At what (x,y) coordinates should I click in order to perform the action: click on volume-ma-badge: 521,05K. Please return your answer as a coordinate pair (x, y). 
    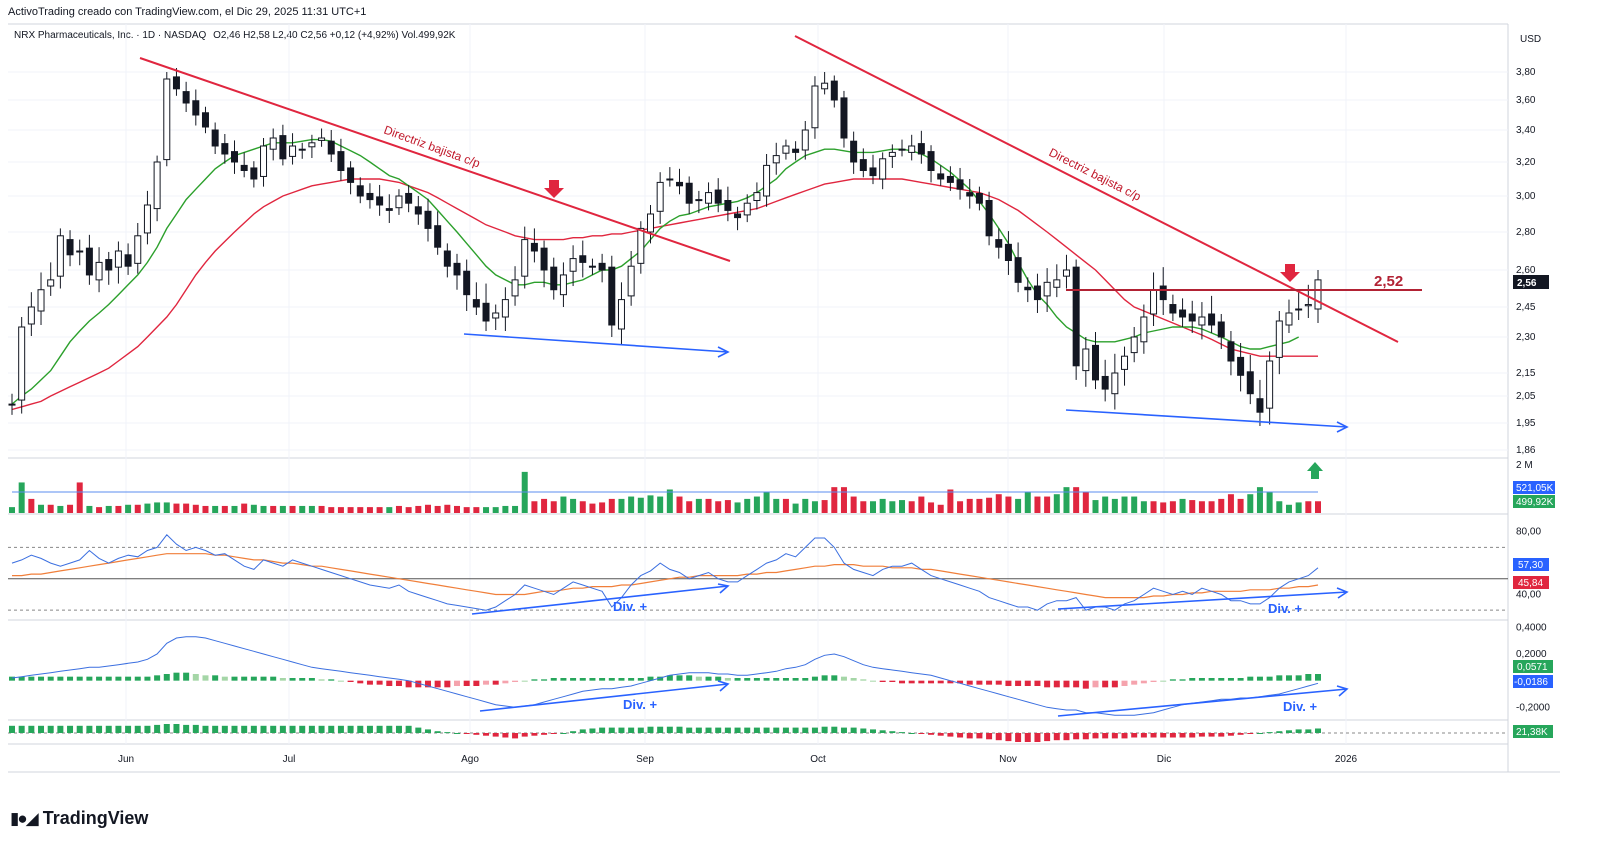
    Looking at the image, I should click on (1534, 487).